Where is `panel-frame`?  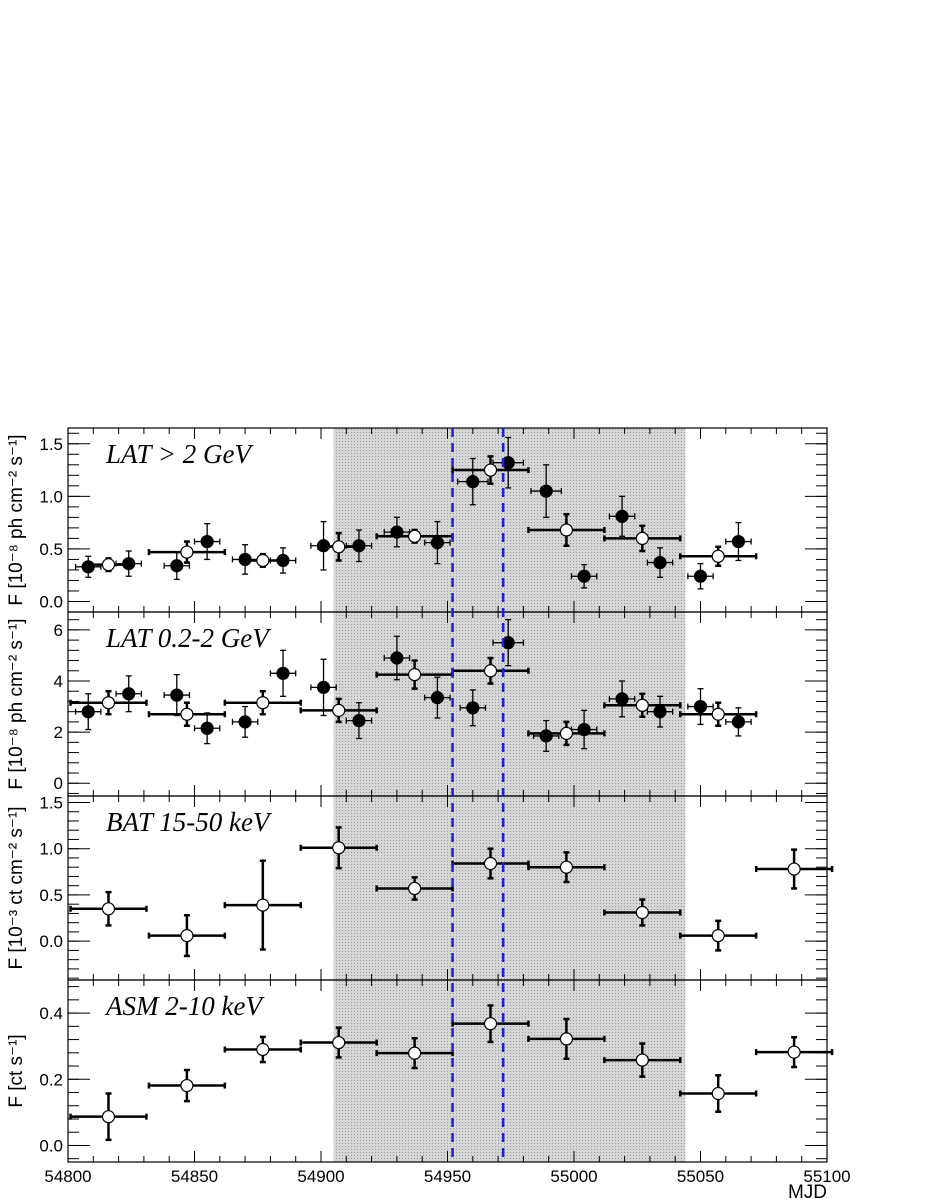 panel-frame is located at coordinates (447, 1071).